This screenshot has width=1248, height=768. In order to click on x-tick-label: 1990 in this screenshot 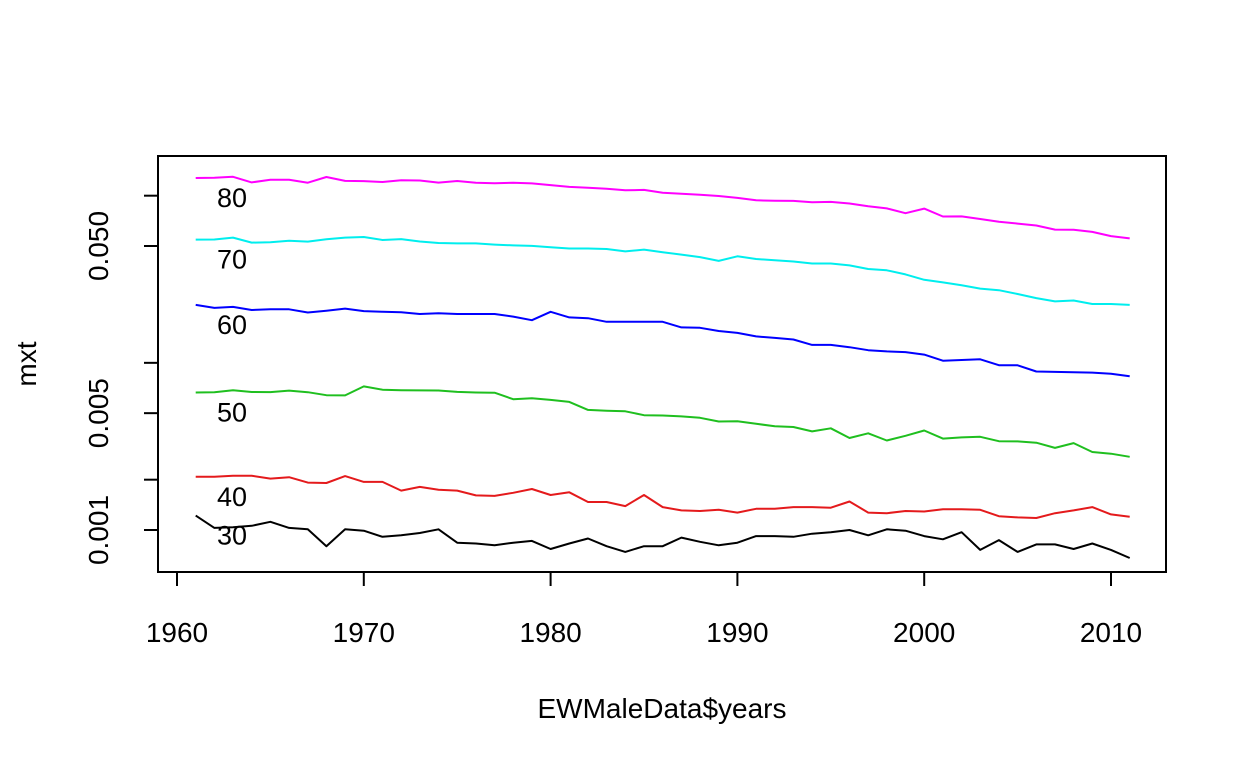, I will do `click(737, 632)`.